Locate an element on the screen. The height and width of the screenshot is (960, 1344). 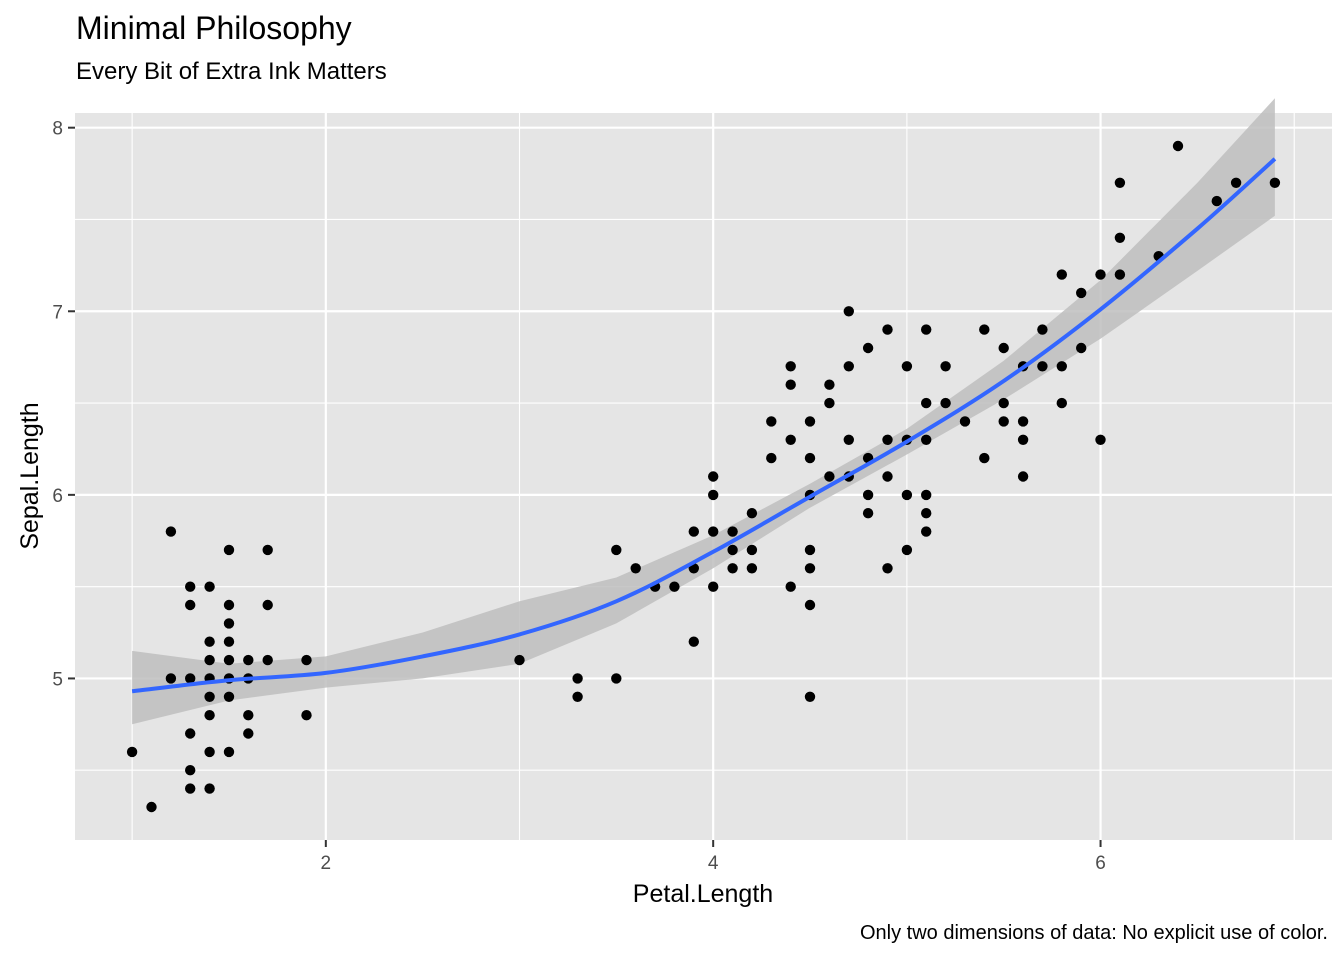
x-tick-label: 6 is located at coordinates (1100, 863).